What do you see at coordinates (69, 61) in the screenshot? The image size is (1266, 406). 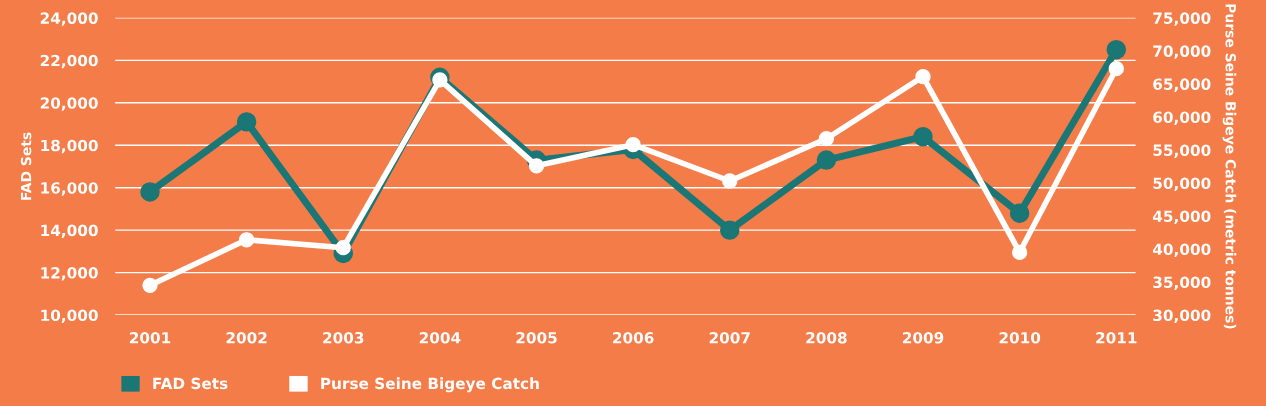 I see `y-tick-label: 22,000` at bounding box center [69, 61].